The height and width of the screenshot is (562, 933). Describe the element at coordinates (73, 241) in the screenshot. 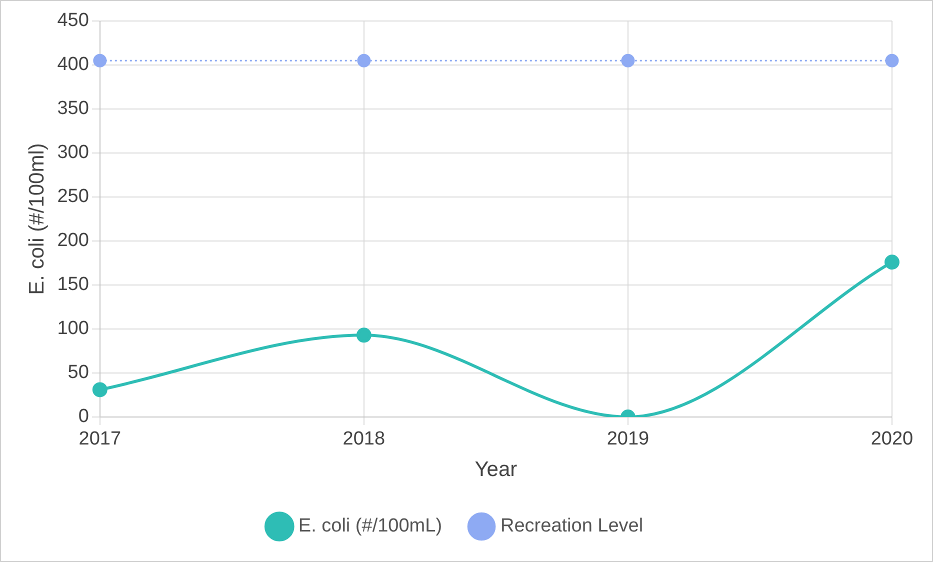

I see `y-tick-label: 200` at that location.